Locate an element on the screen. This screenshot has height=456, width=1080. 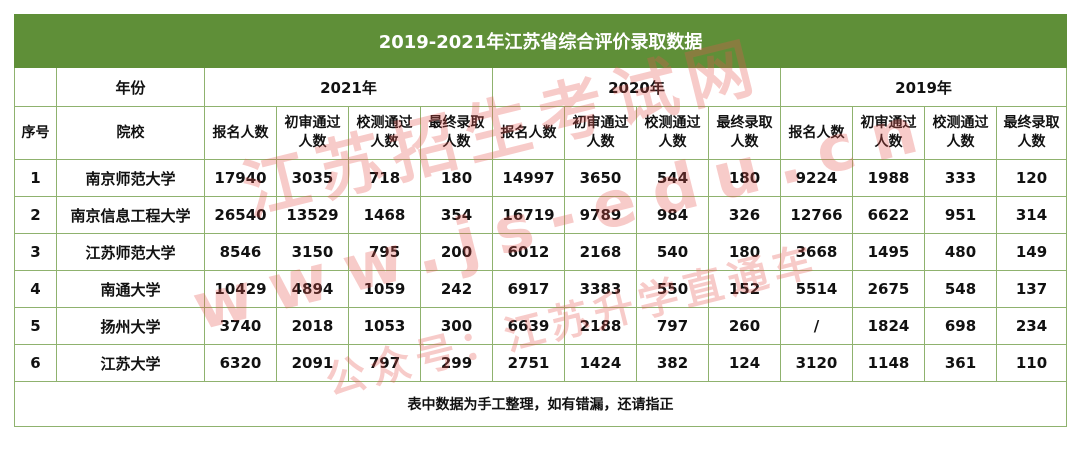
row-value: 2018 is located at coordinates (312, 326).